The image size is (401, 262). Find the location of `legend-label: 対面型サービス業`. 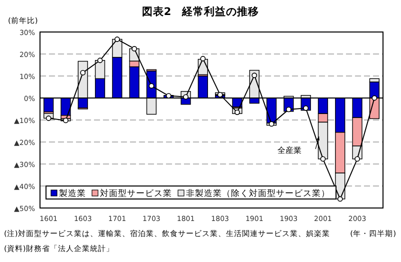

legend-label: 対面型サービス業 is located at coordinates (136, 193).